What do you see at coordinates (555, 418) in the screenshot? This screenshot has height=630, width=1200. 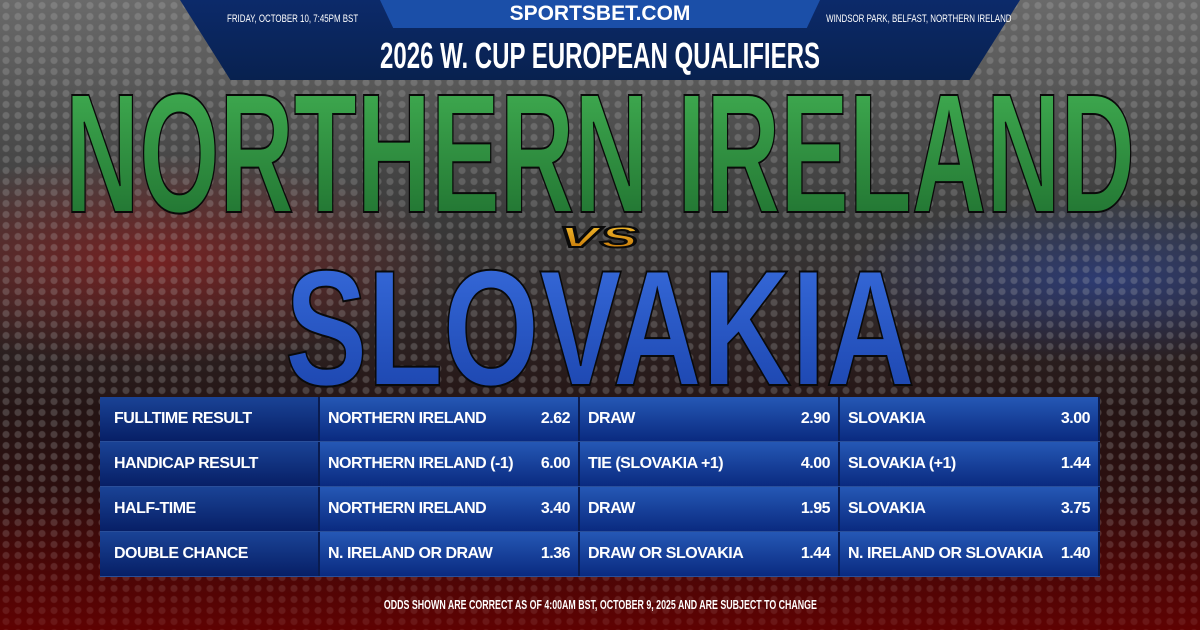 I see `option-price: 2.62` at bounding box center [555, 418].